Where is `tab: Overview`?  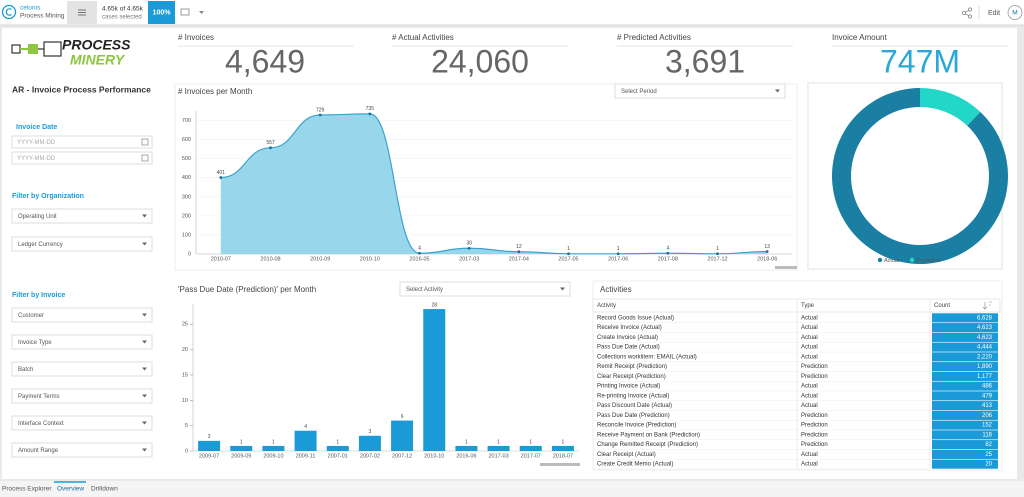
tab: Overview is located at coordinates (70, 489).